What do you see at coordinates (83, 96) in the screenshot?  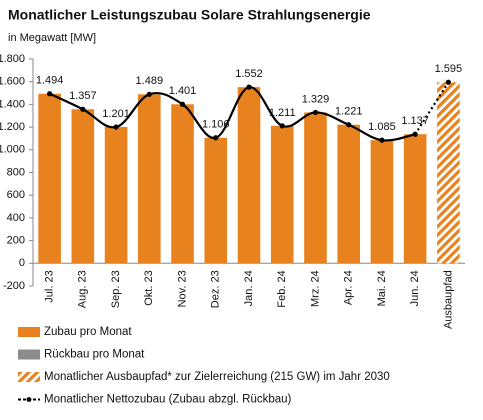 I see `value-label: 1.357` at bounding box center [83, 96].